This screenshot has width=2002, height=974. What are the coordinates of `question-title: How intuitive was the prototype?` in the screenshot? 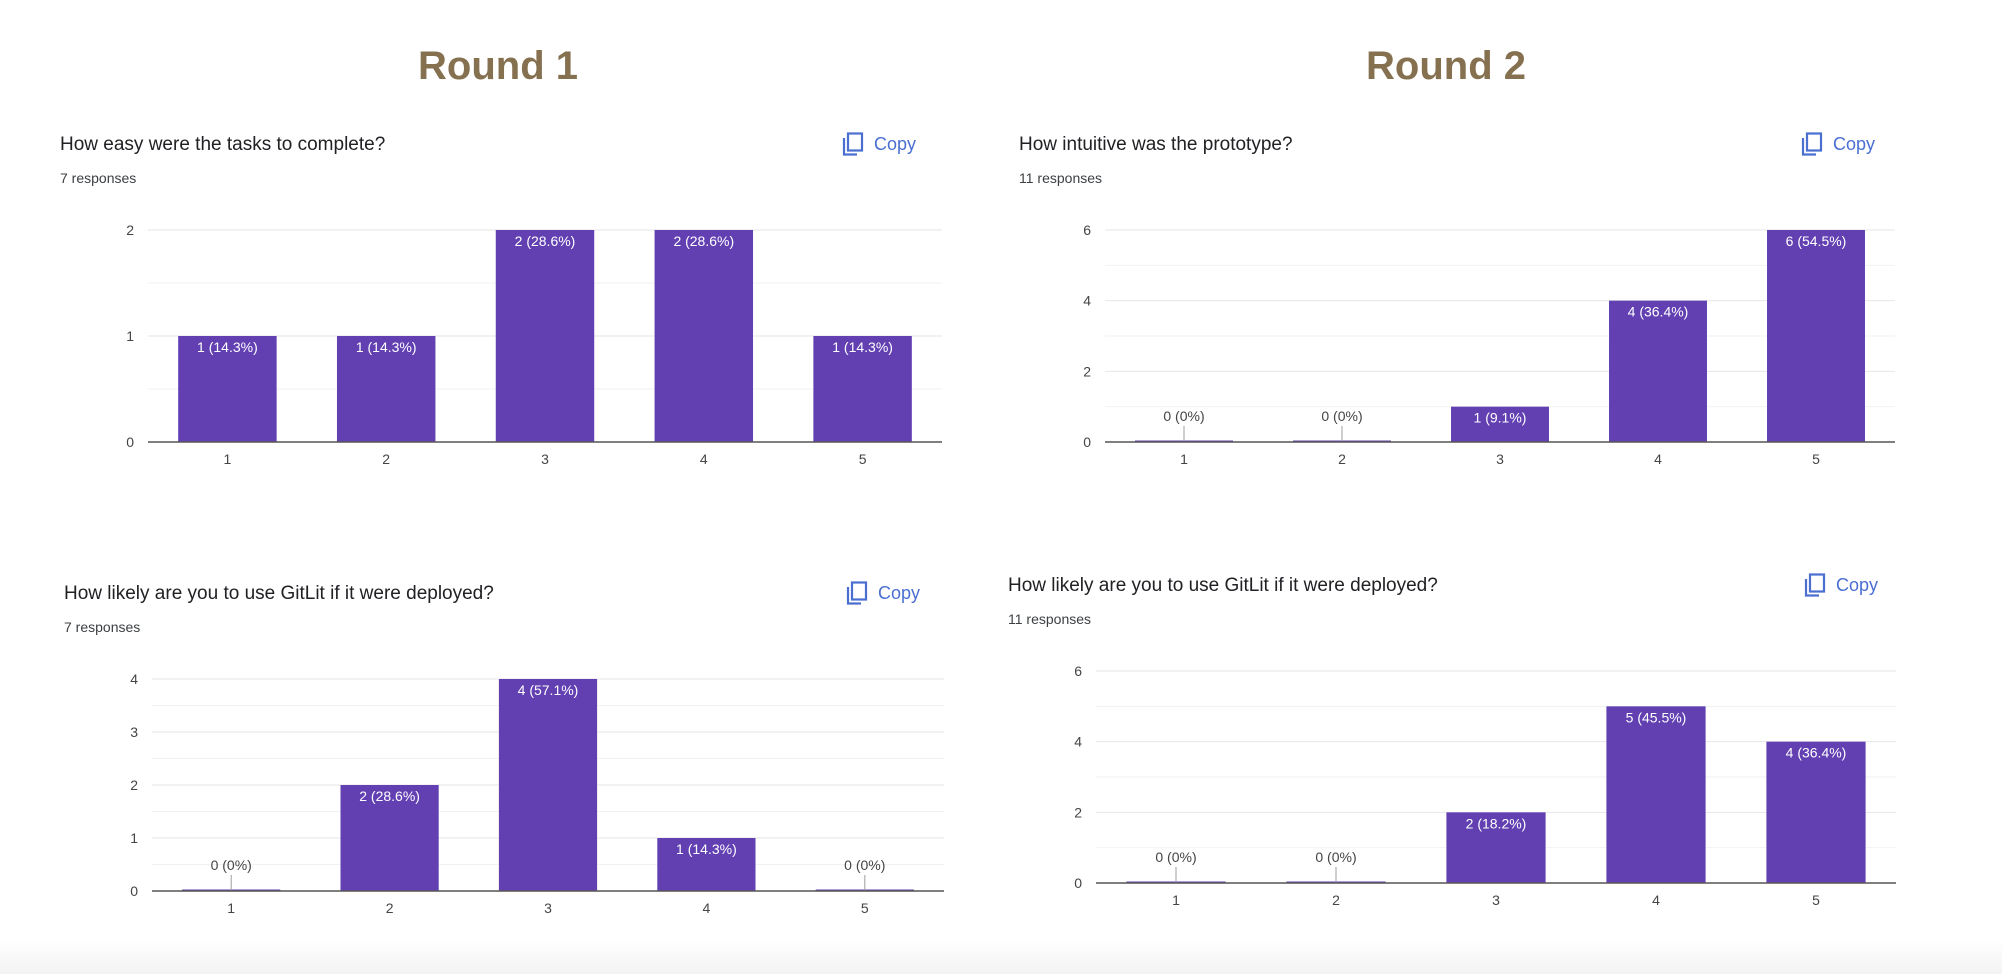 It's located at (1156, 144).